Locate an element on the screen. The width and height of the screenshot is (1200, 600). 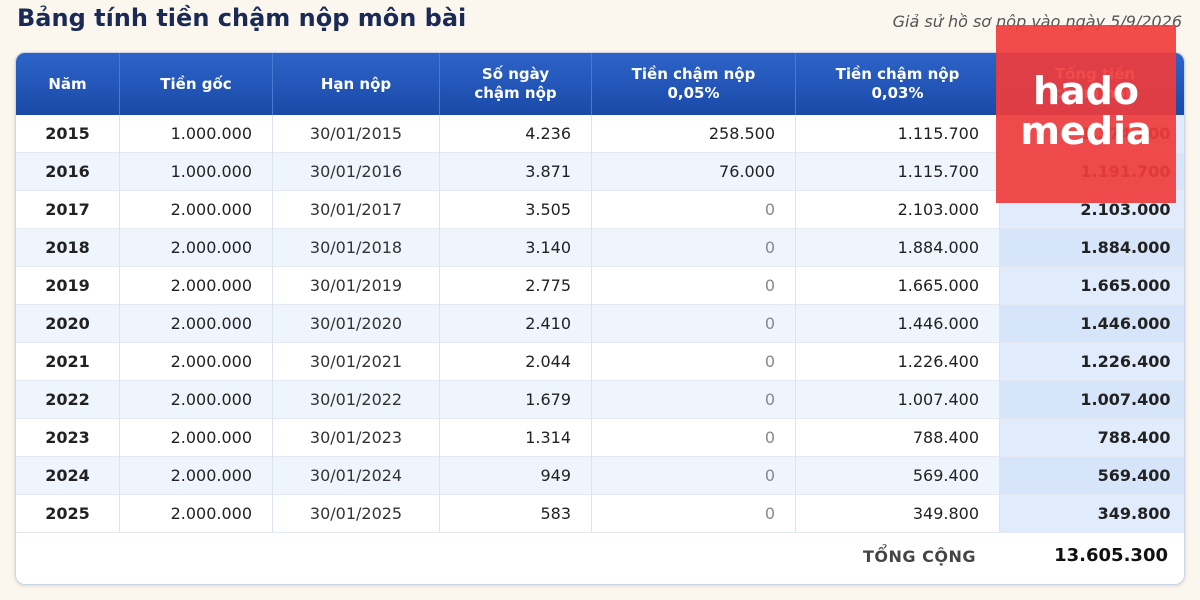
table-cell: 2021 is located at coordinates (68, 361).